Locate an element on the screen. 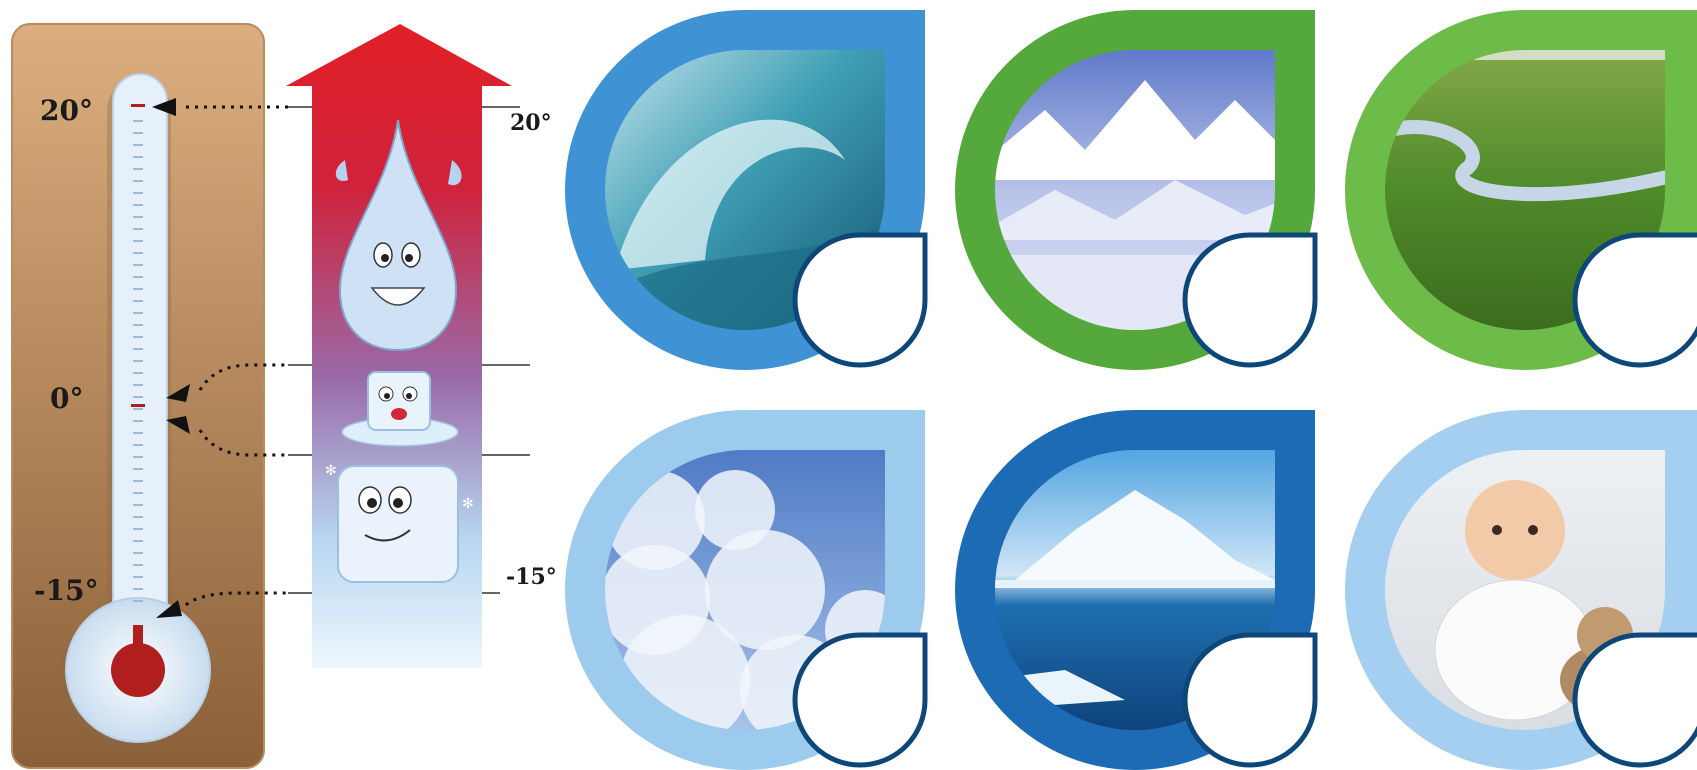 The image size is (1697, 770). thermometer-label-20: 20° is located at coordinates (66, 110).